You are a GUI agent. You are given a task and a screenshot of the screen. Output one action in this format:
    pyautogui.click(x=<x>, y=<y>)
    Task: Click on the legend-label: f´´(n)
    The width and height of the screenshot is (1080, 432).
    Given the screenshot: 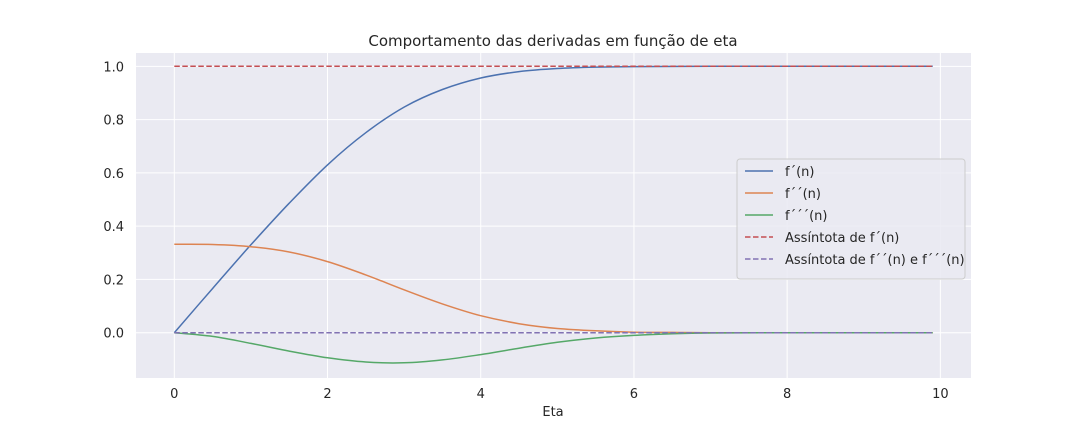 What is the action you would take?
    pyautogui.click(x=803, y=194)
    